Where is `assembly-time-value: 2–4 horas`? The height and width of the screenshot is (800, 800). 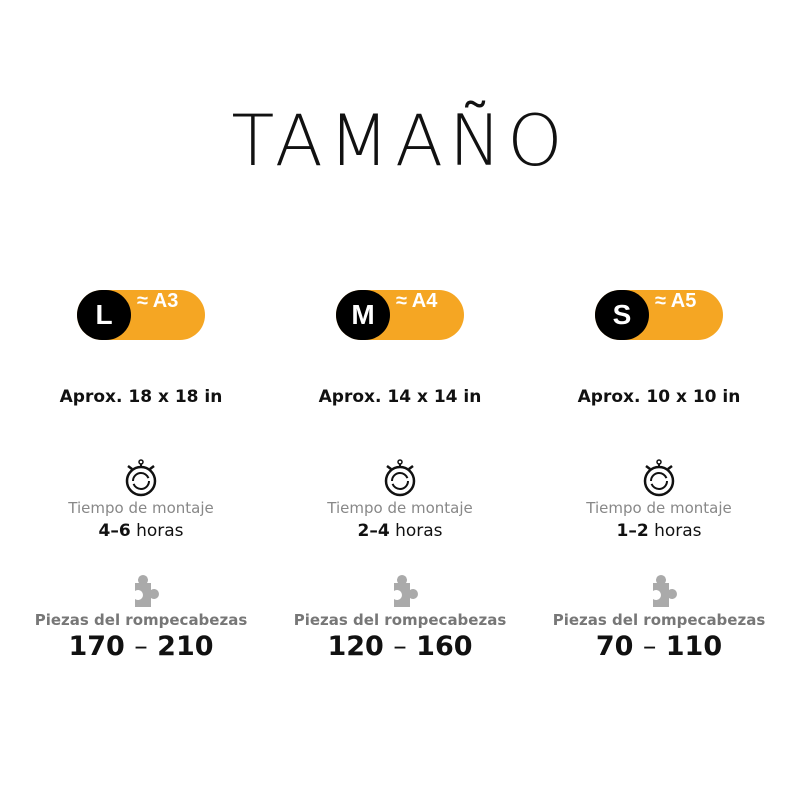
assembly-time-value: 2–4 horas is located at coordinates (400, 531).